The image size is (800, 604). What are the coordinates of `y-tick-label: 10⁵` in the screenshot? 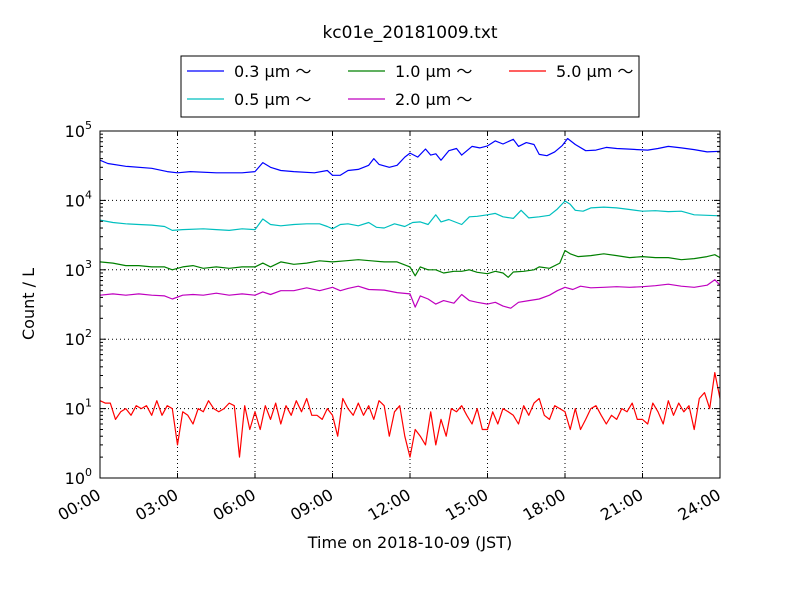 It's located at (78, 130).